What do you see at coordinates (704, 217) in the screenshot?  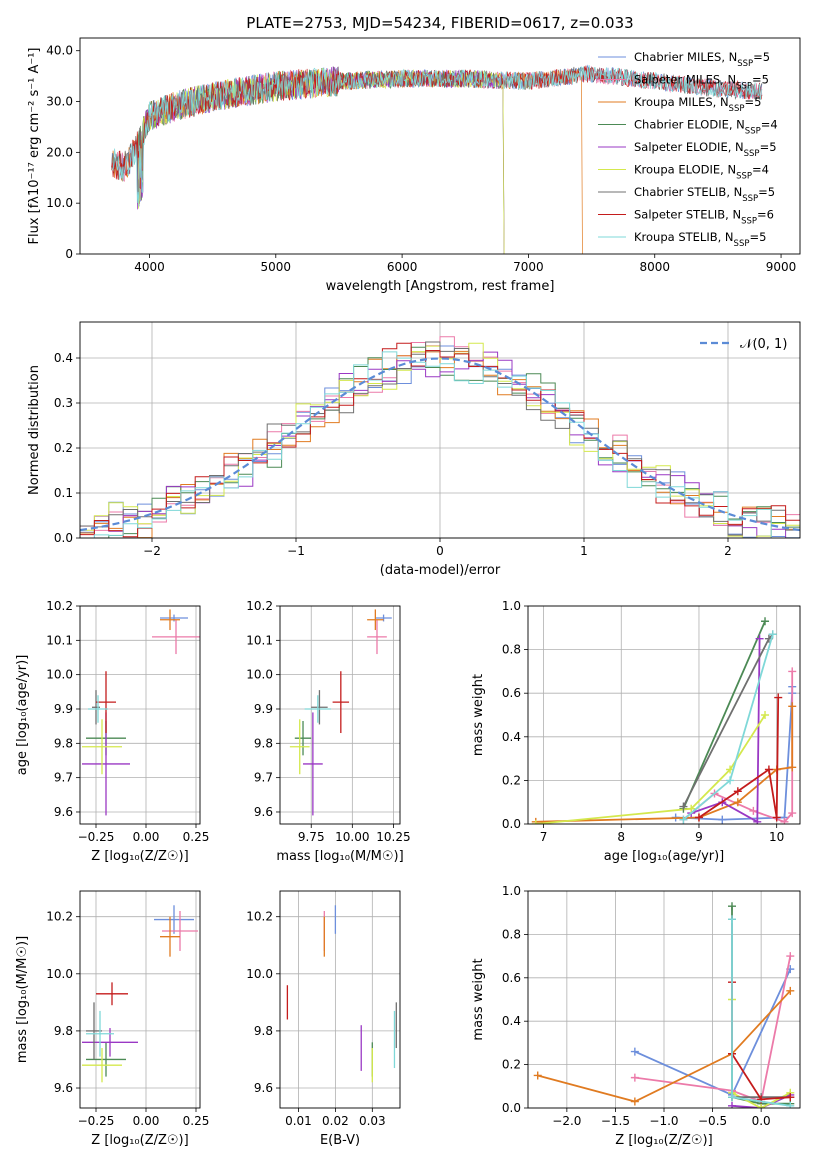 I see `legend-entry: Salpeter STELIB, NSSP=6` at bounding box center [704, 217].